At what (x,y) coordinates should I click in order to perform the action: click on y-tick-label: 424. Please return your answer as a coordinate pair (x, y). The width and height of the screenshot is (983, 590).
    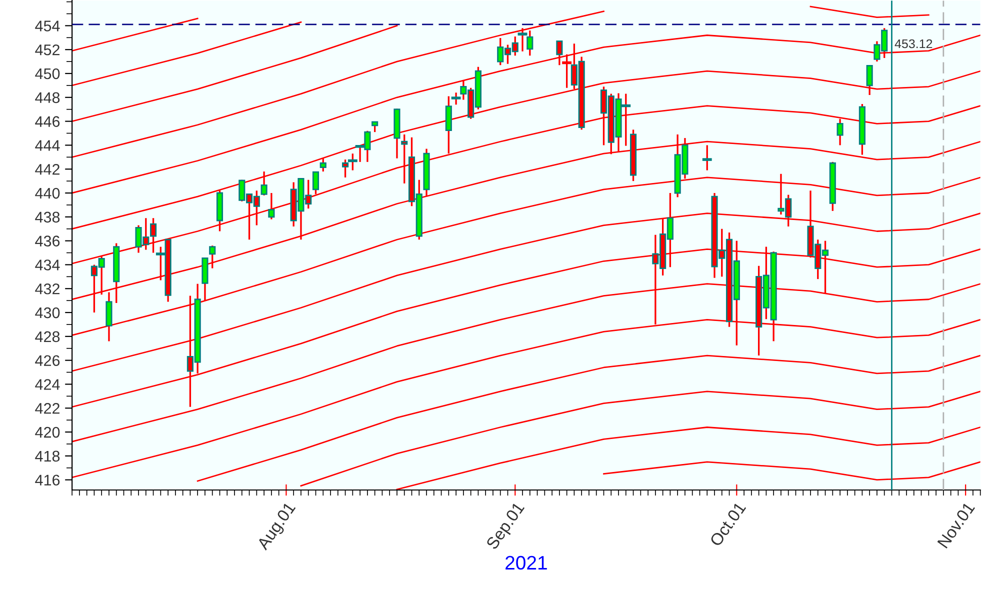
    Looking at the image, I should click on (47, 384).